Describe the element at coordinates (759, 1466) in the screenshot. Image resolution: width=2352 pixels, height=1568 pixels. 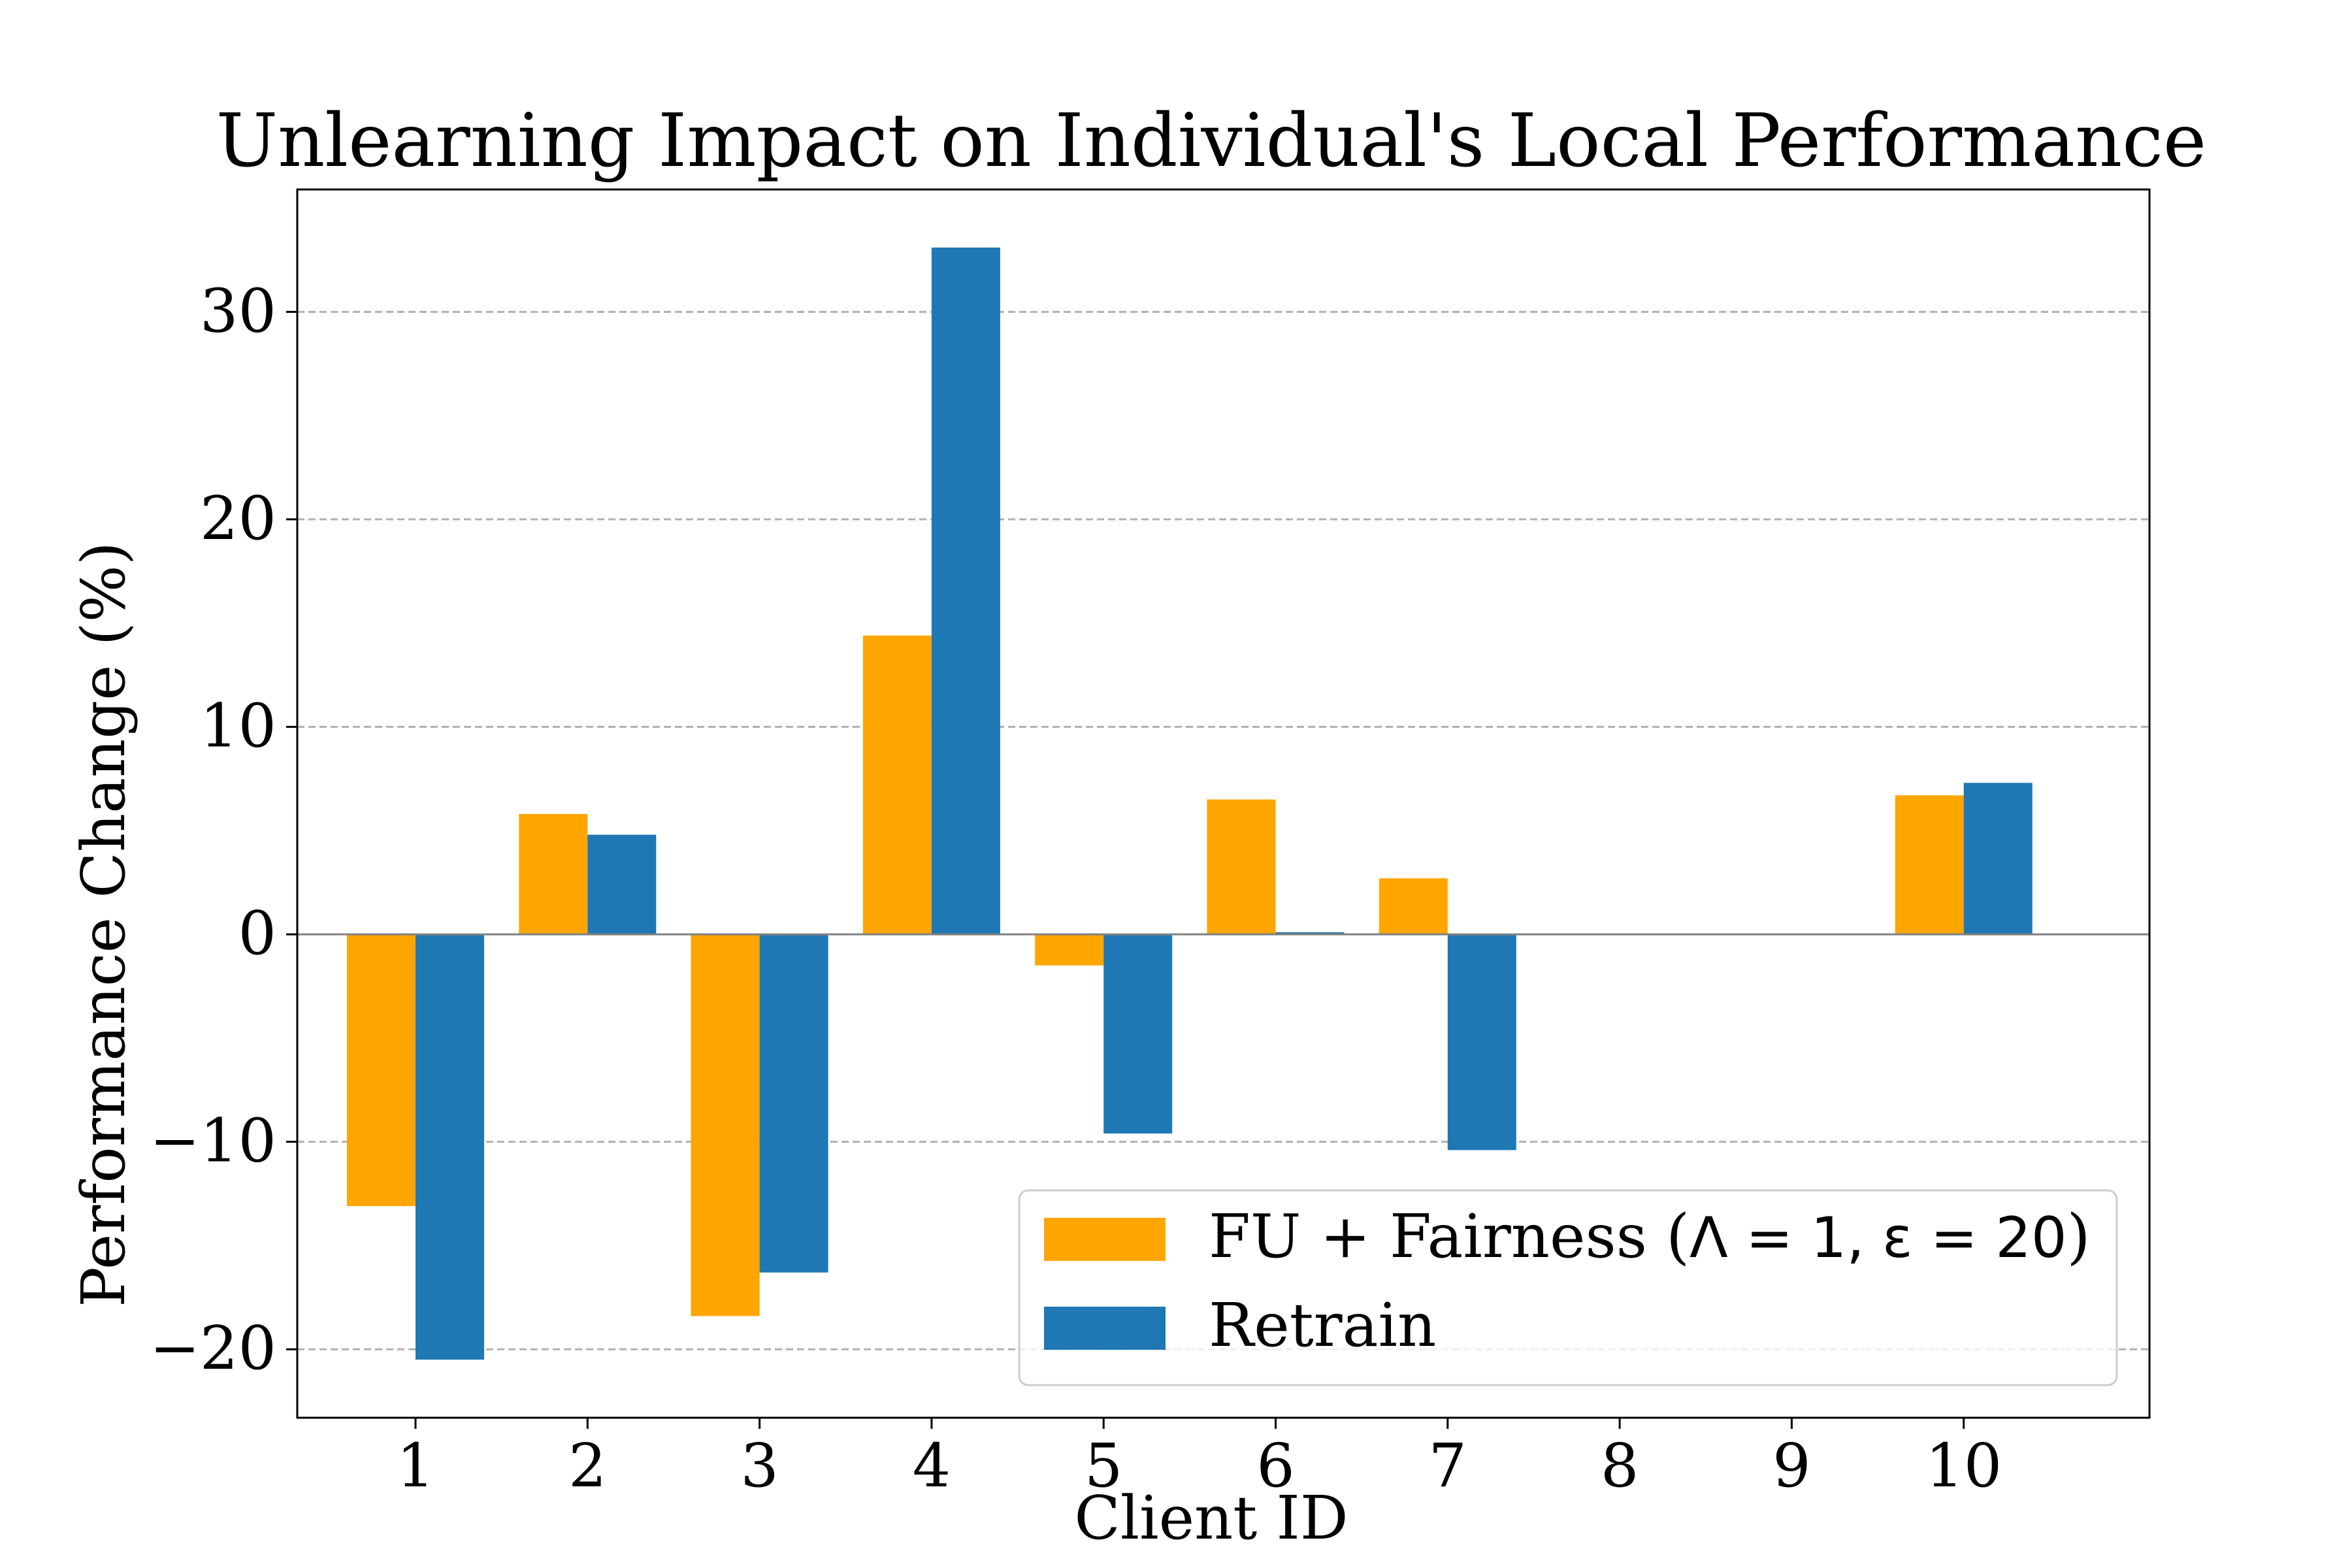
I see `x-tick-label: 3` at that location.